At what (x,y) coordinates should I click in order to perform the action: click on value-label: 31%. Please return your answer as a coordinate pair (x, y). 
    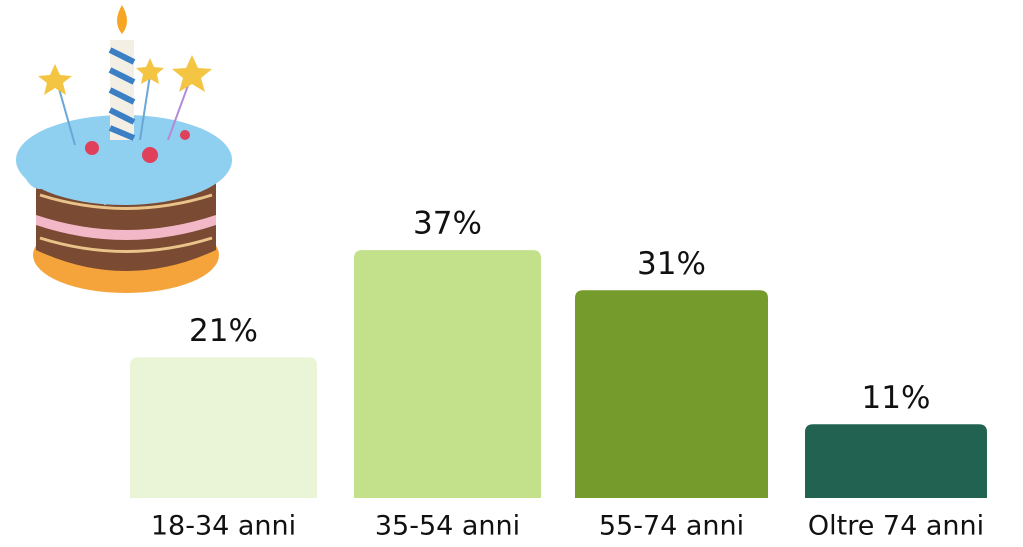
    Looking at the image, I should click on (671, 264).